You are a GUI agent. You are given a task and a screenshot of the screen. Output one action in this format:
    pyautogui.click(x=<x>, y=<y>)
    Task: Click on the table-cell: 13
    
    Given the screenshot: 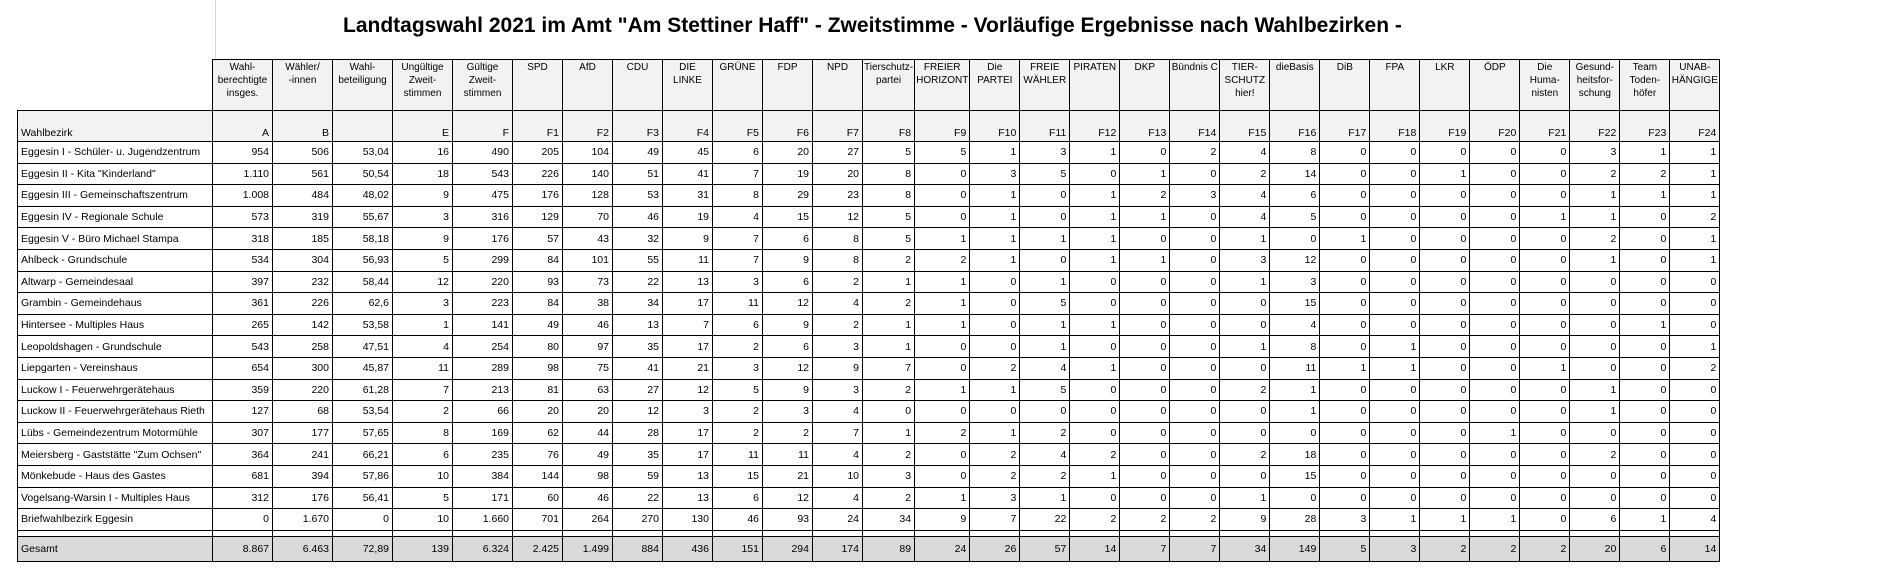 What is the action you would take?
    pyautogui.click(x=687, y=282)
    